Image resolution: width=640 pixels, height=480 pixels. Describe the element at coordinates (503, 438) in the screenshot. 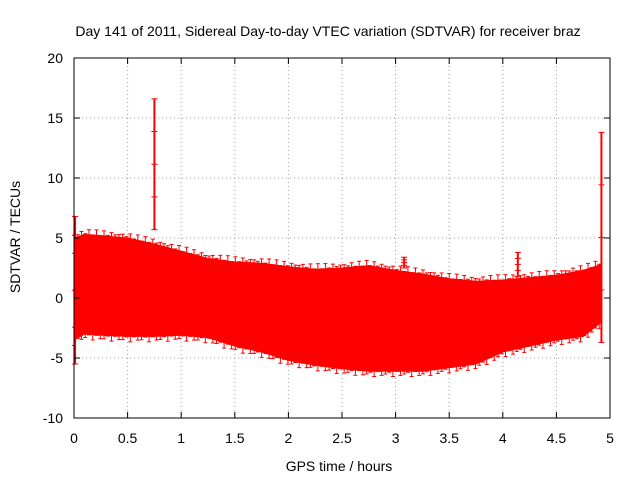

I see `x-tick-label: 4` at that location.